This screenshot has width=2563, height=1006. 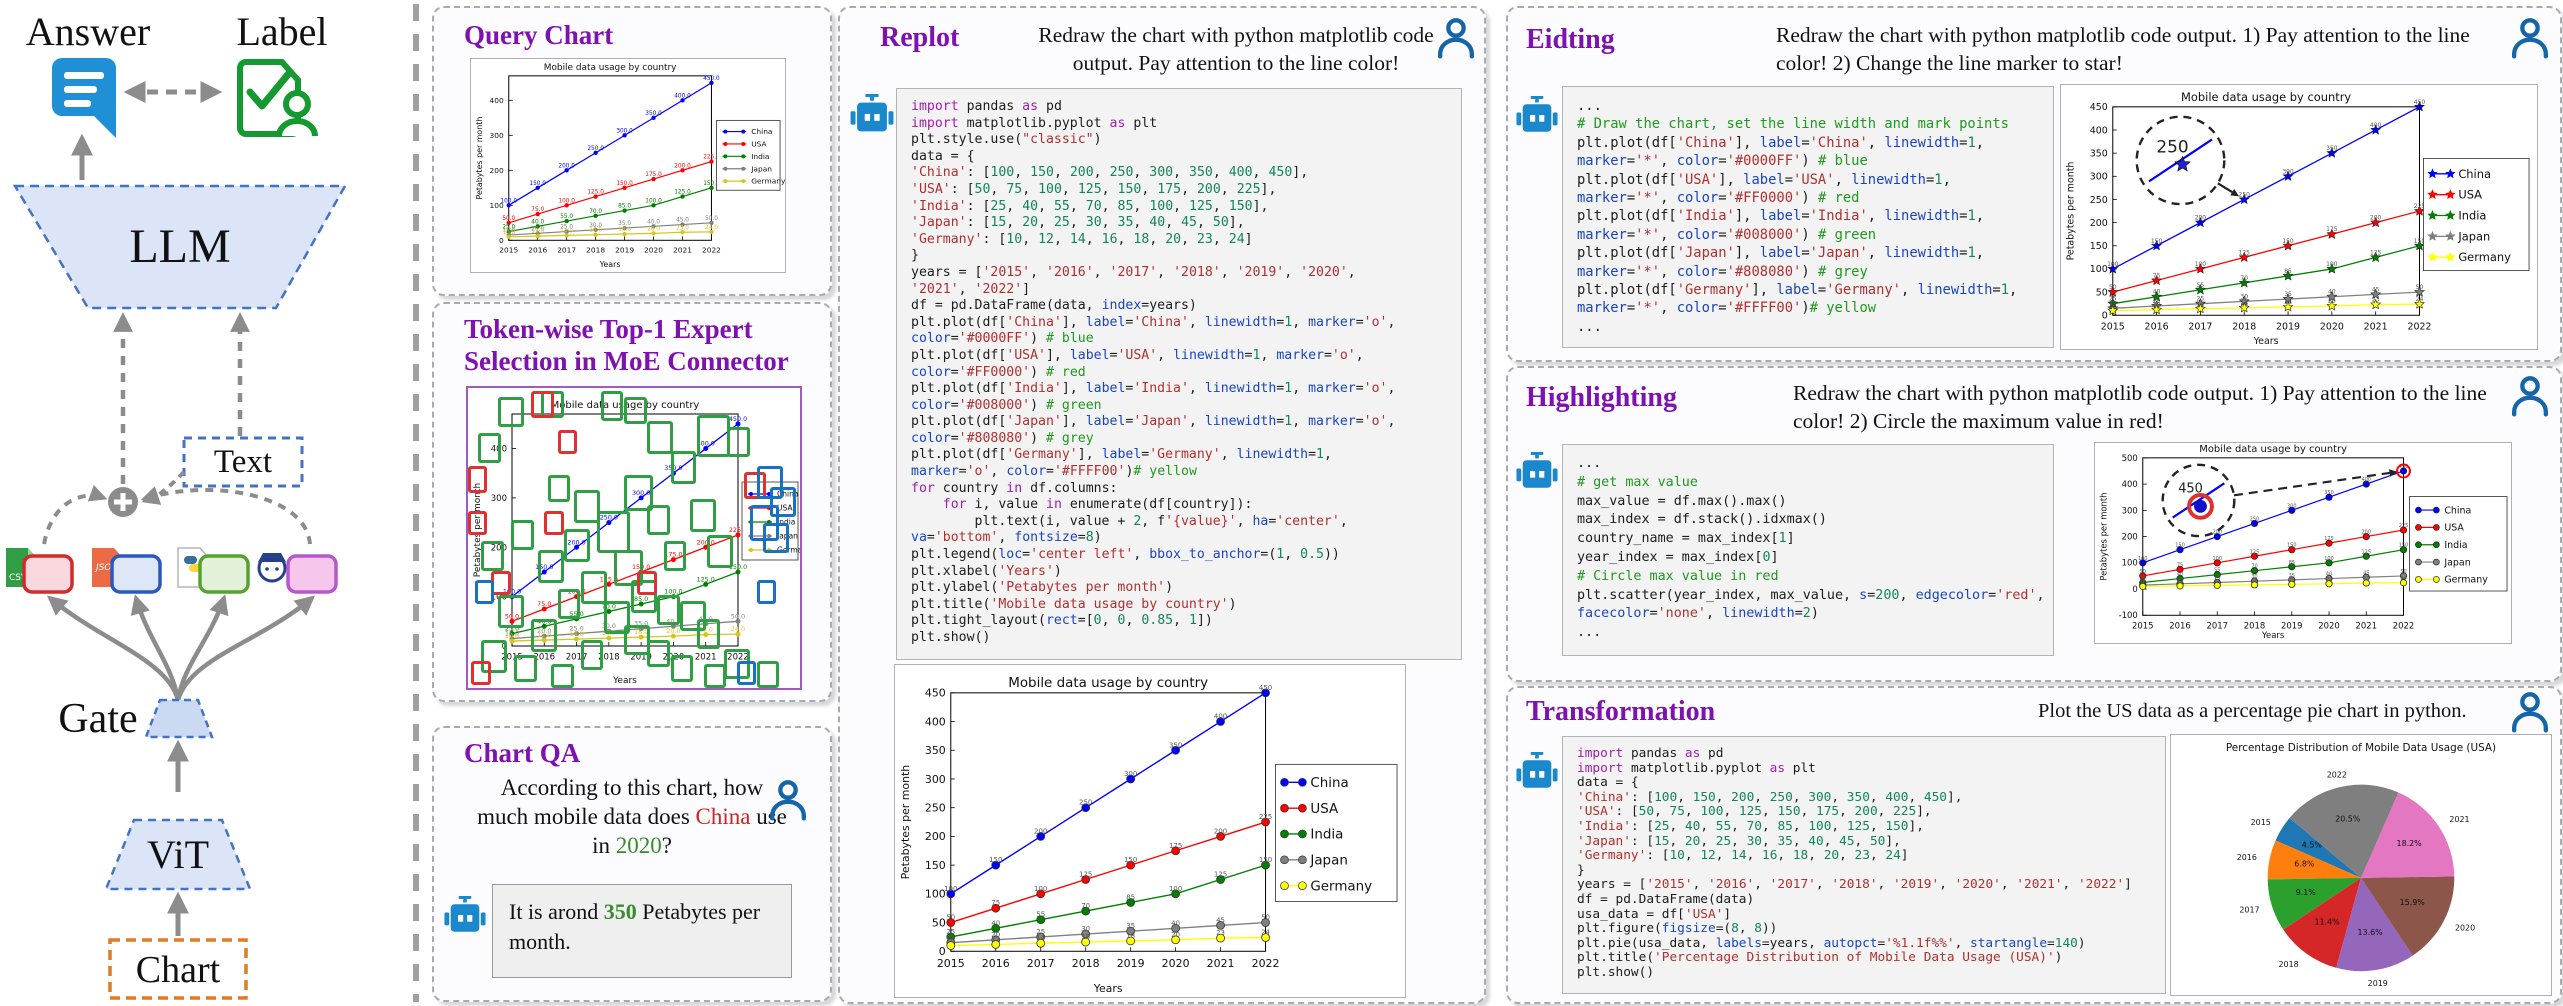 I want to click on svg-text: 55, so click(x=2201, y=285).